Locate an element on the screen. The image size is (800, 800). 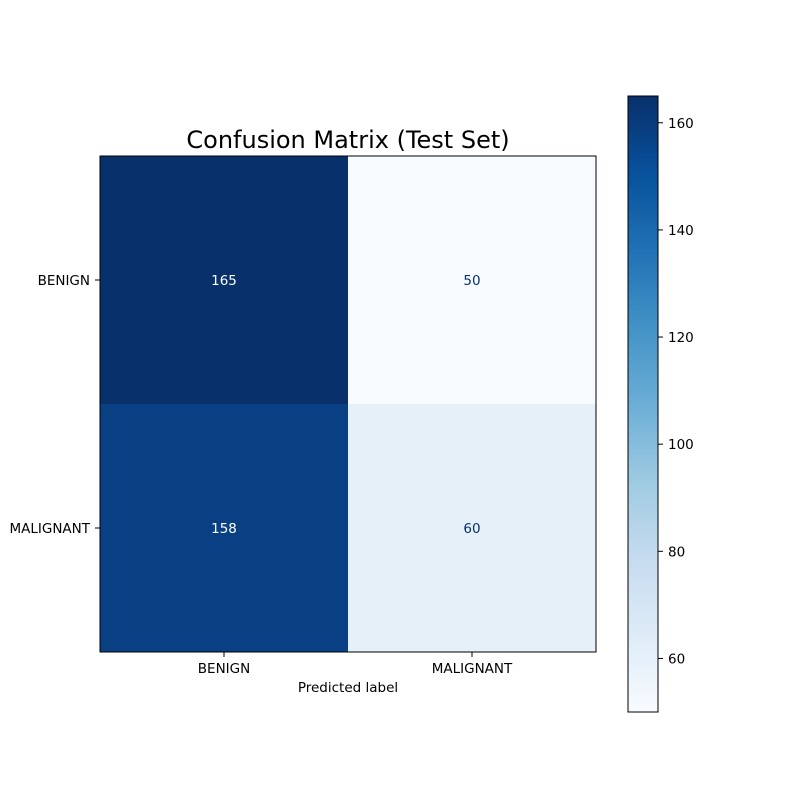
matrix-cell-r1-c1 is located at coordinates (472, 528).